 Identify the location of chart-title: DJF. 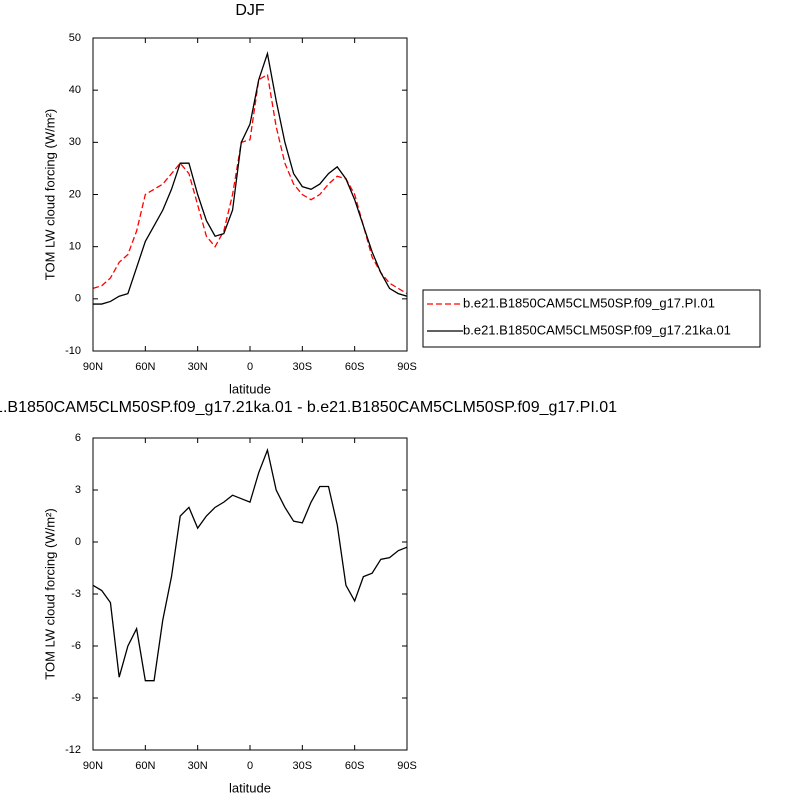
(250, 10).